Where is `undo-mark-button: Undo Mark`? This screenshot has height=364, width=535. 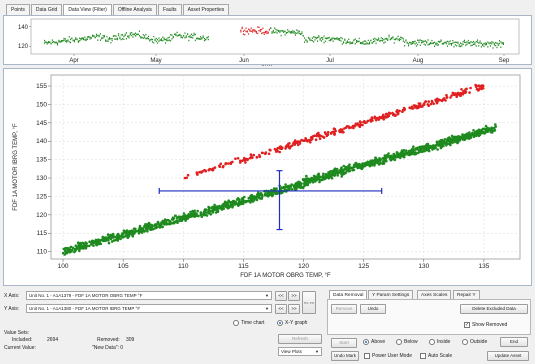
undo-mark-button: Undo Mark is located at coordinates (345, 356).